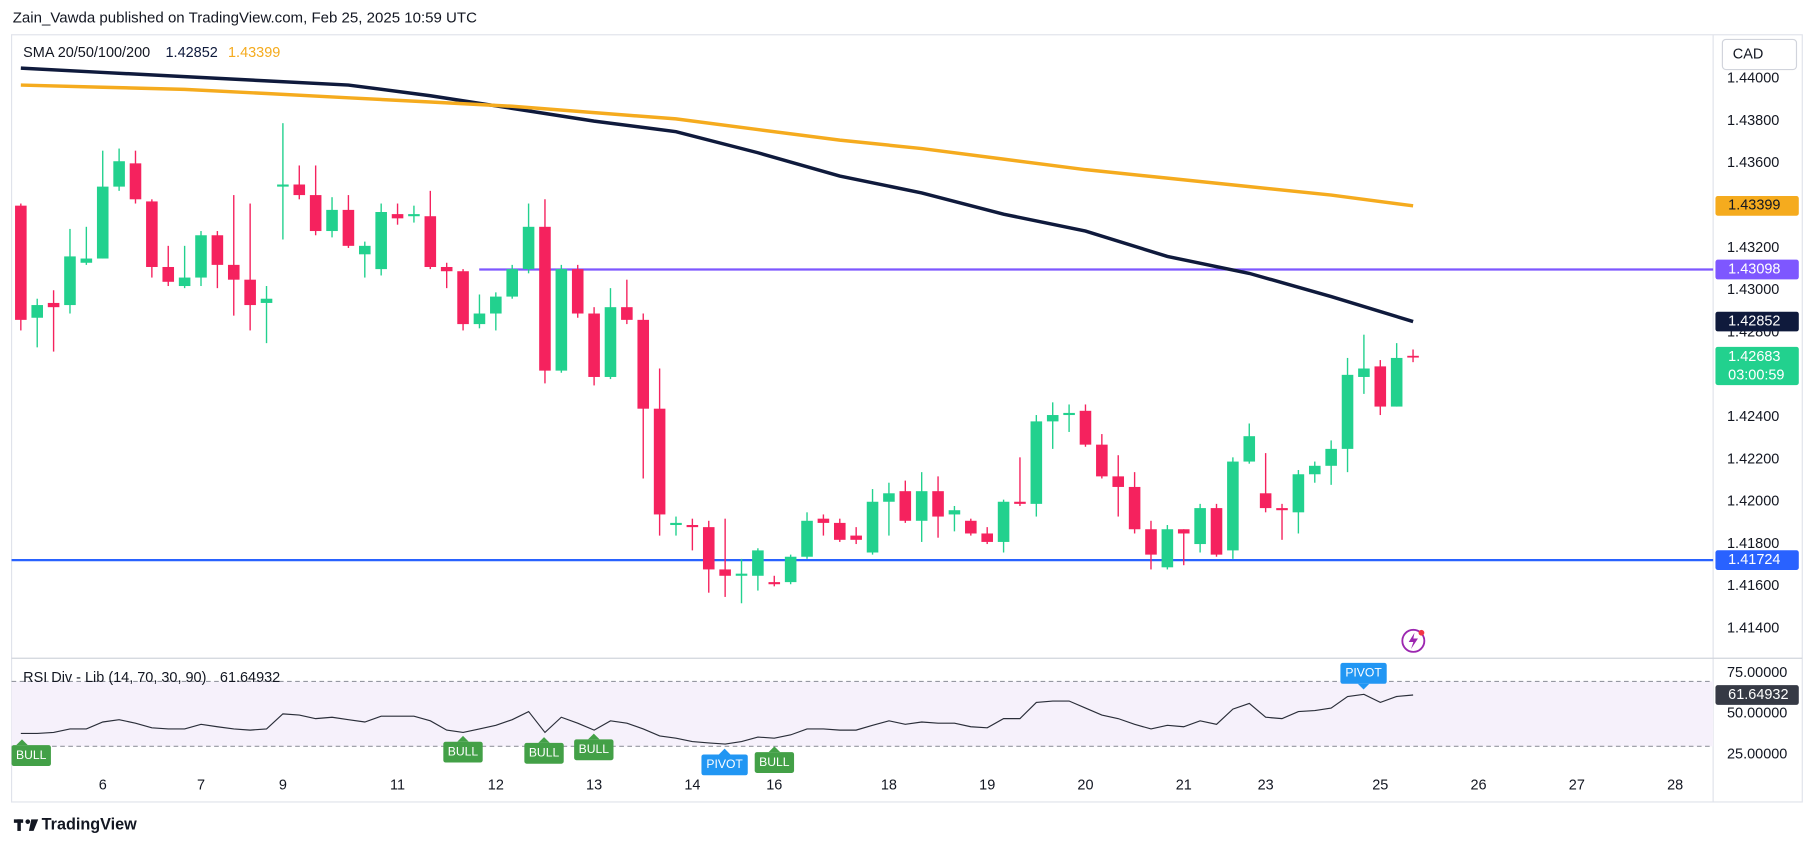  What do you see at coordinates (1753, 290) in the screenshot?
I see `y-tick-label: 1.43000` at bounding box center [1753, 290].